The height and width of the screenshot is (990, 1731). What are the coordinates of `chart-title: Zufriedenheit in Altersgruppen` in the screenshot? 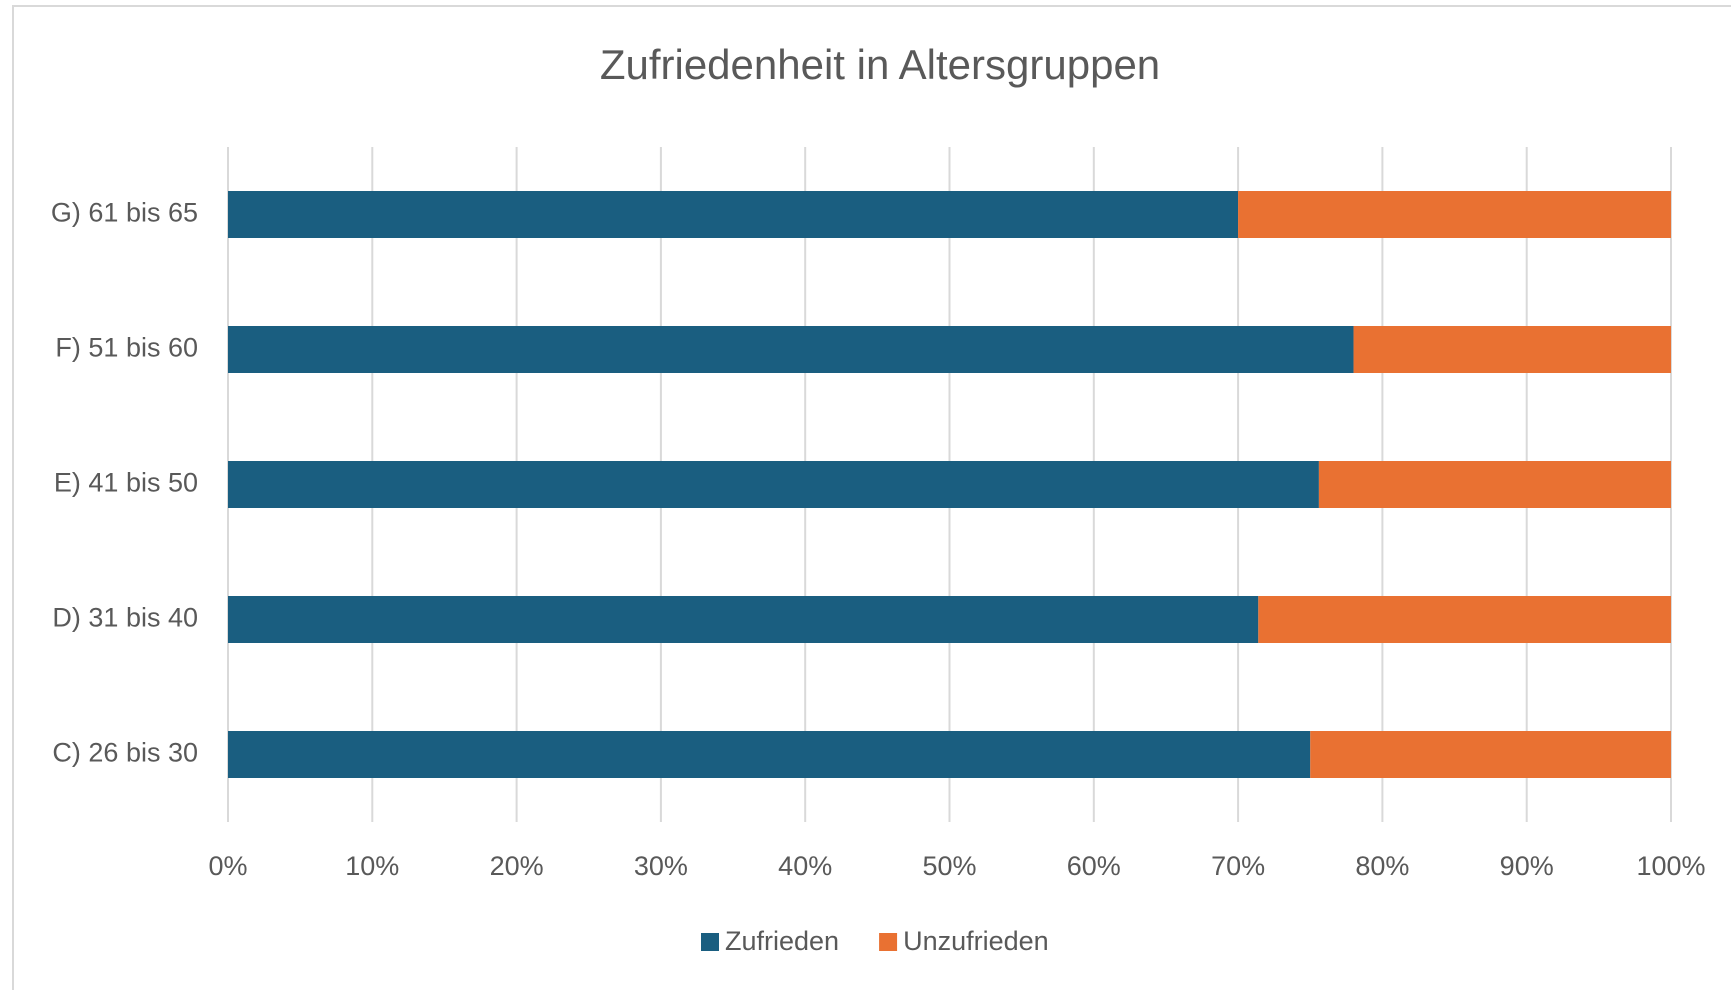 It's located at (880, 64).